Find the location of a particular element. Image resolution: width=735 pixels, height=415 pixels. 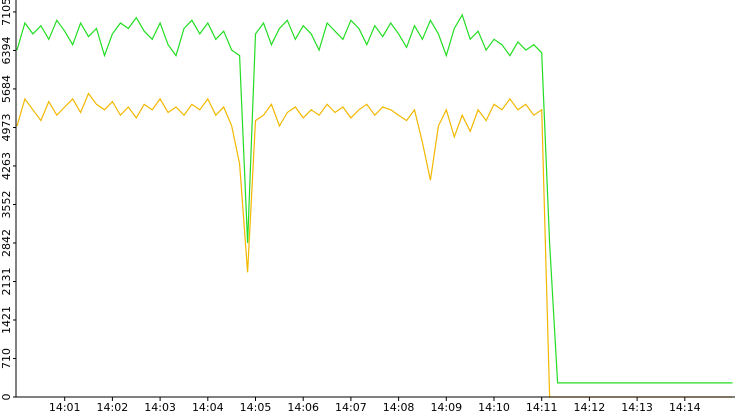

y-tick-label: 4263 is located at coordinates (6, 166).